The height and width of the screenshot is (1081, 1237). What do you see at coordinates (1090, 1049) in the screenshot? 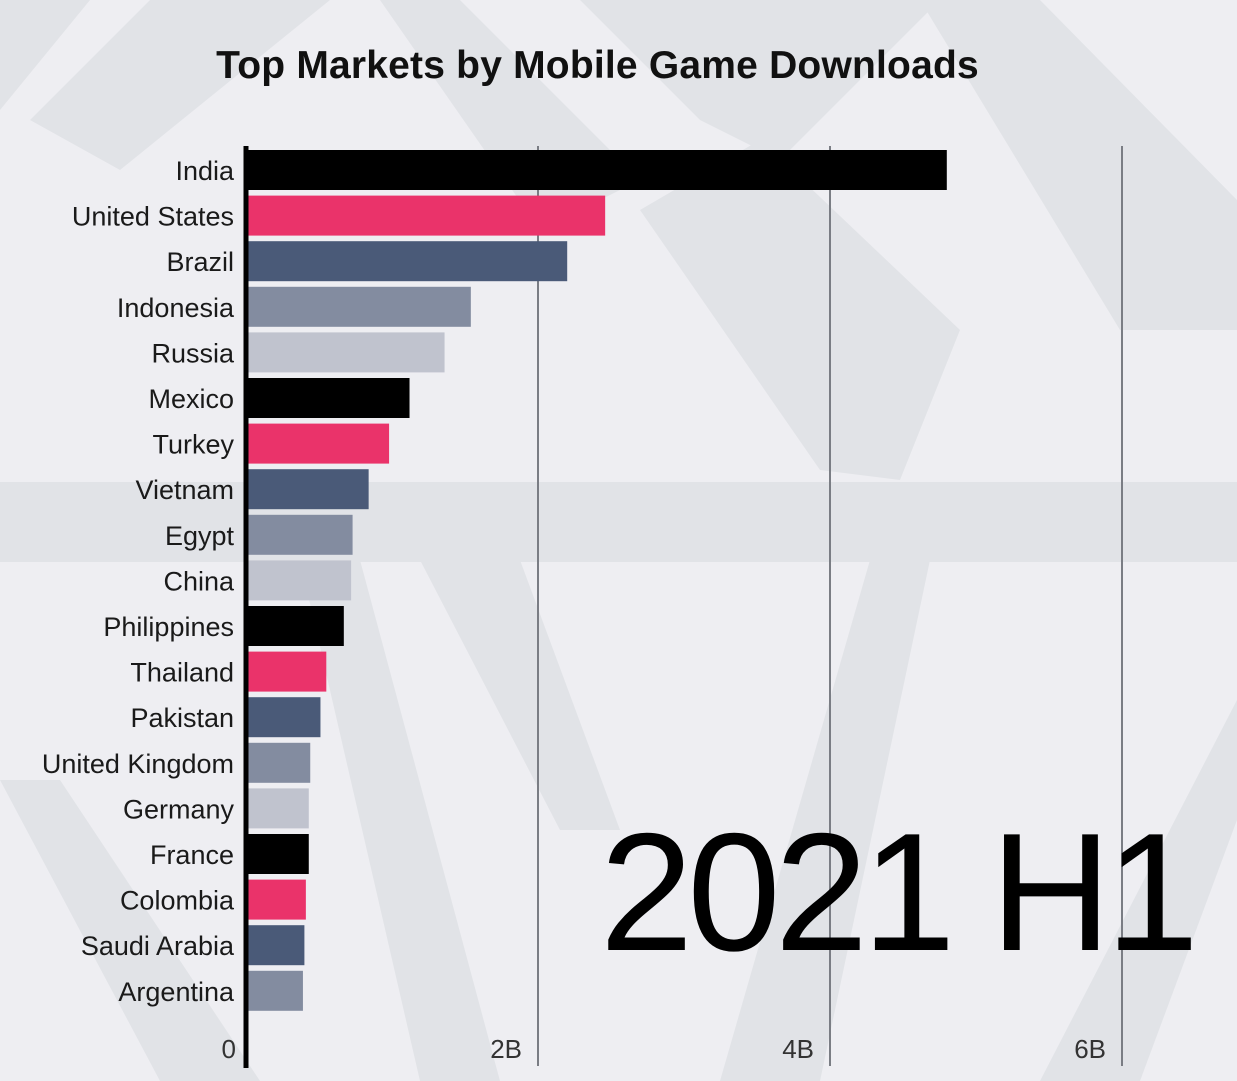
I see `x-tick-label: 6B` at bounding box center [1090, 1049].